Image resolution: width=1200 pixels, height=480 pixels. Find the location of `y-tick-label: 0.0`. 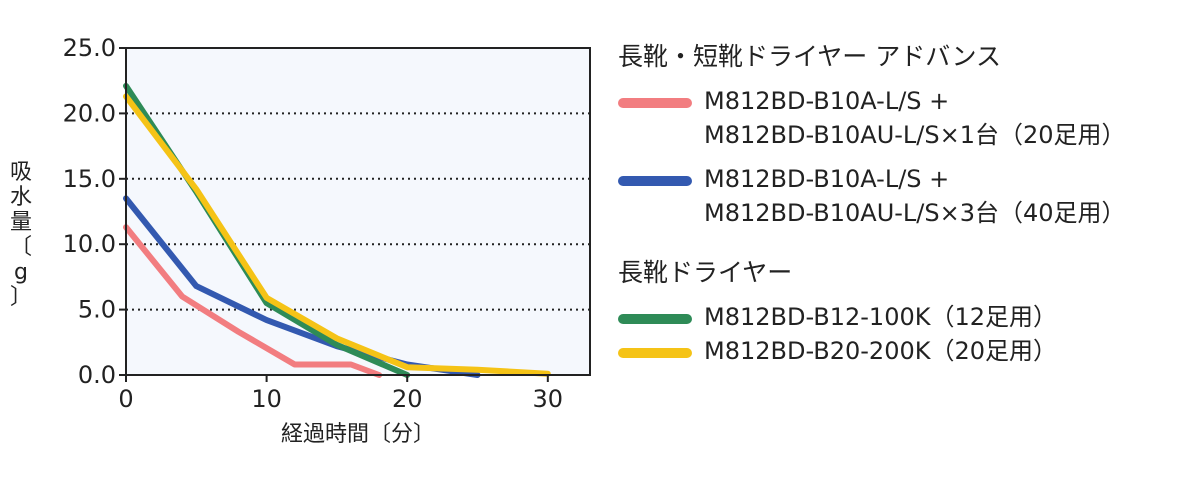

y-tick-label: 0.0 is located at coordinates (97, 375).